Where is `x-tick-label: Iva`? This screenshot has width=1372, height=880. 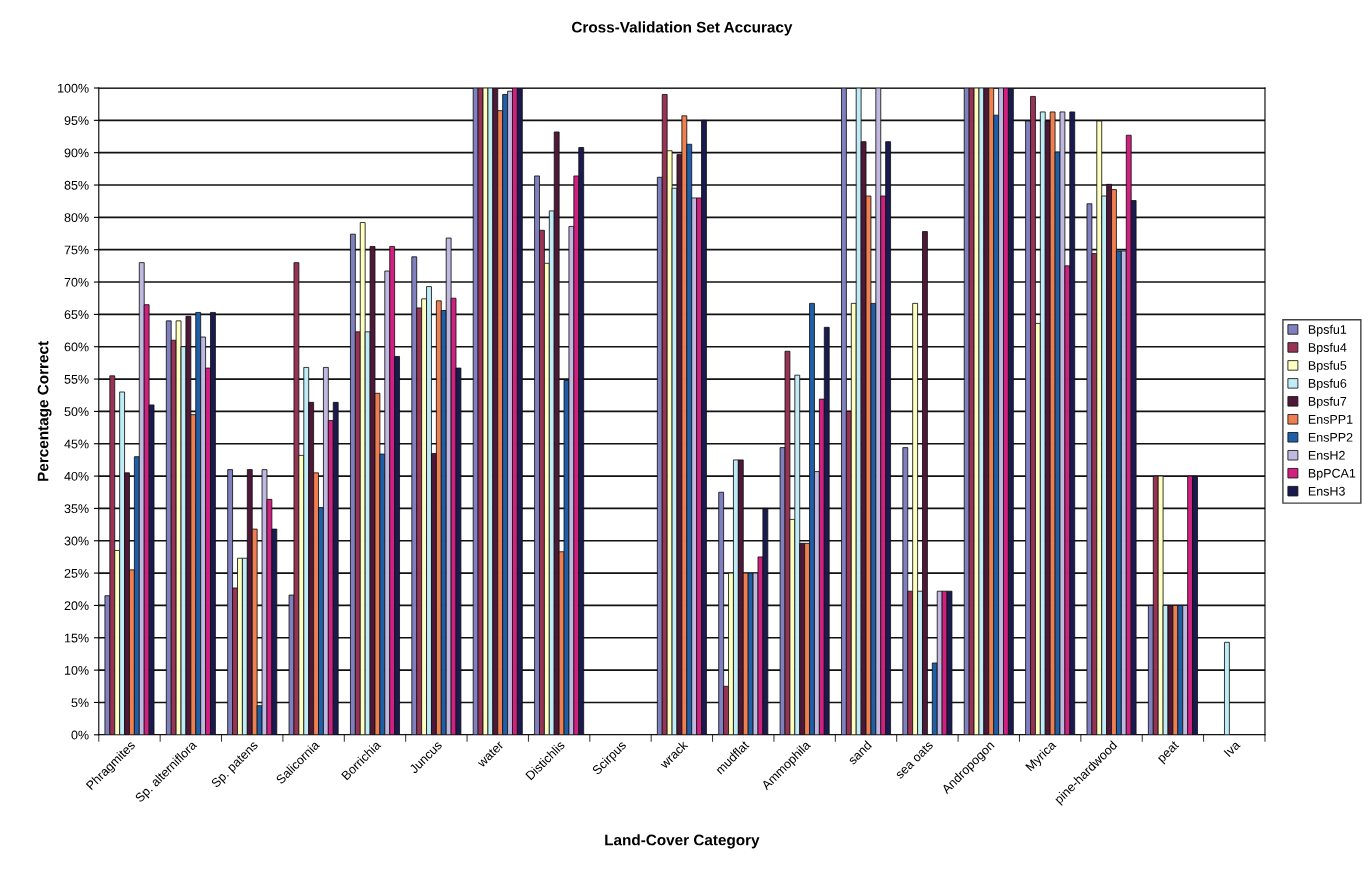 x-tick-label: Iva is located at coordinates (1232, 748).